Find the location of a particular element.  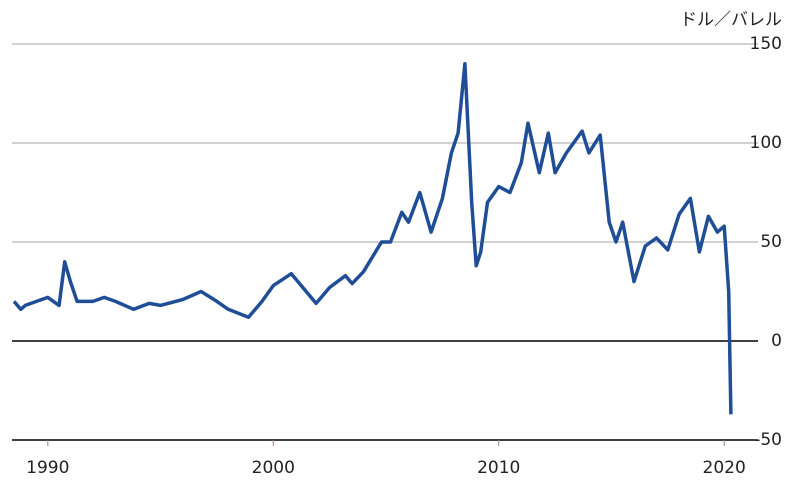

y-tick-label: 0 is located at coordinates (776, 341).